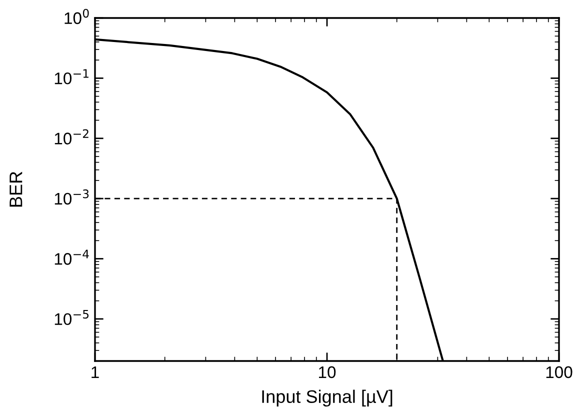 The image size is (581, 420). What do you see at coordinates (559, 372) in the screenshot?
I see `x-tick-label: 100` at bounding box center [559, 372].